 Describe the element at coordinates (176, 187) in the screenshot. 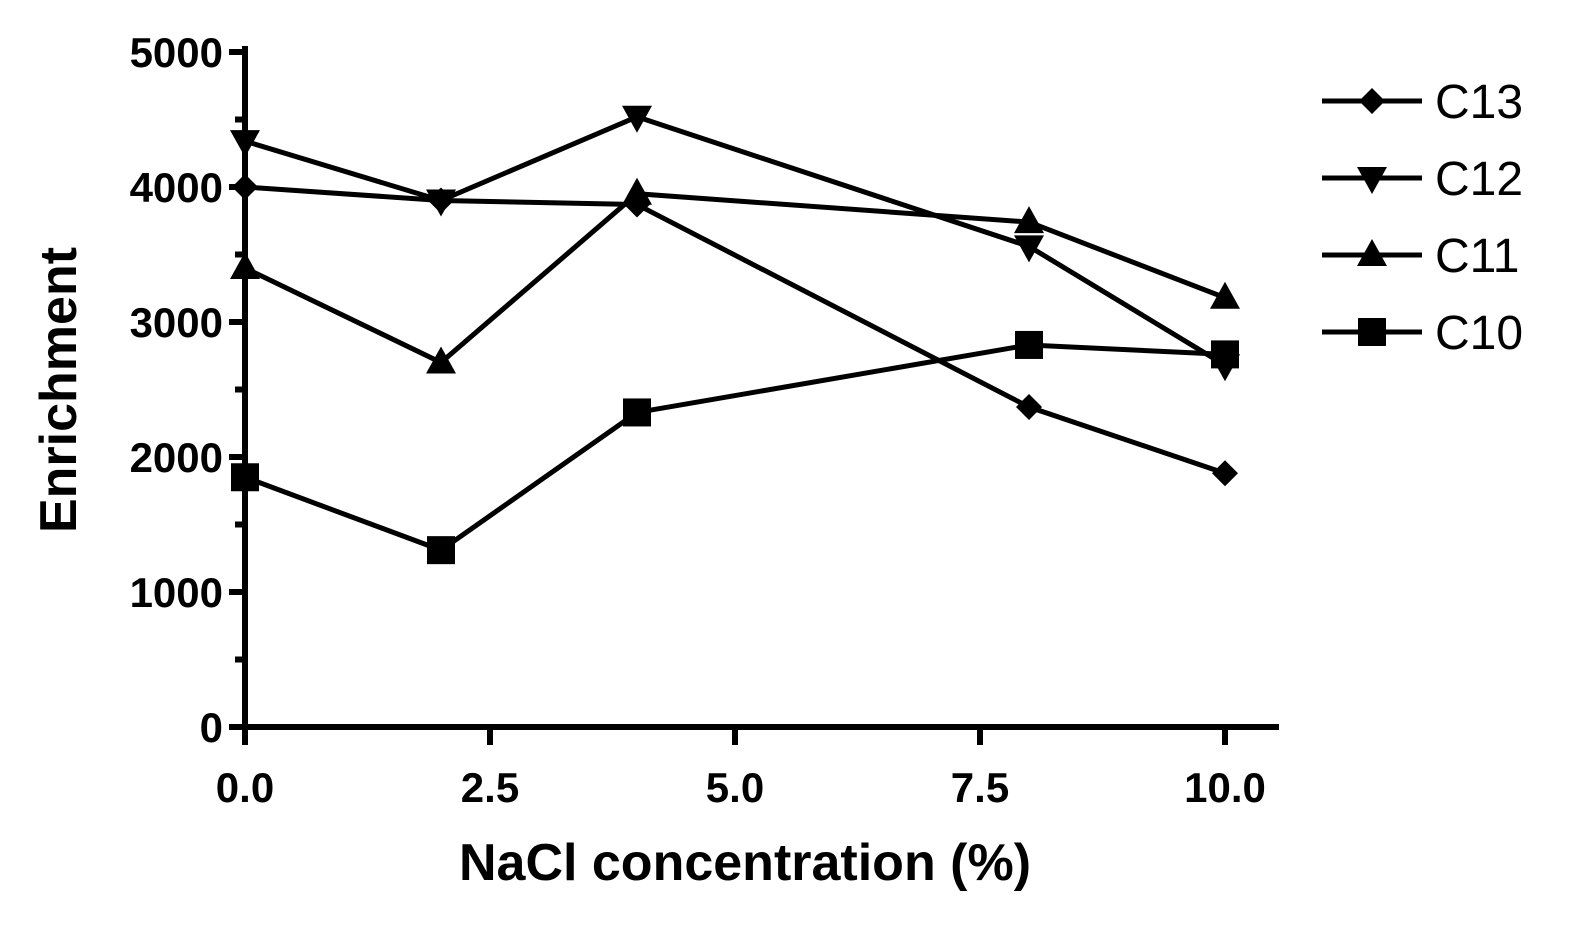

I see `y-tick-label: 4000` at that location.